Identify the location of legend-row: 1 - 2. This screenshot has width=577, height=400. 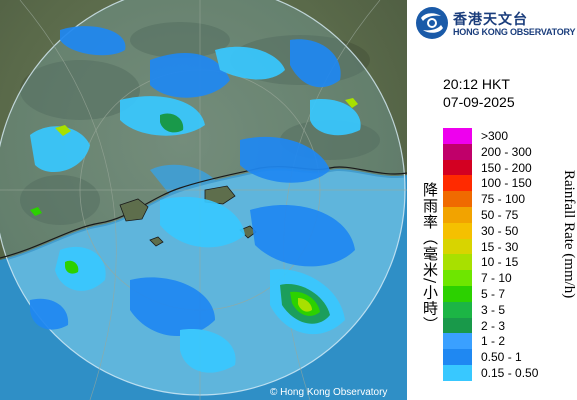
(503, 341).